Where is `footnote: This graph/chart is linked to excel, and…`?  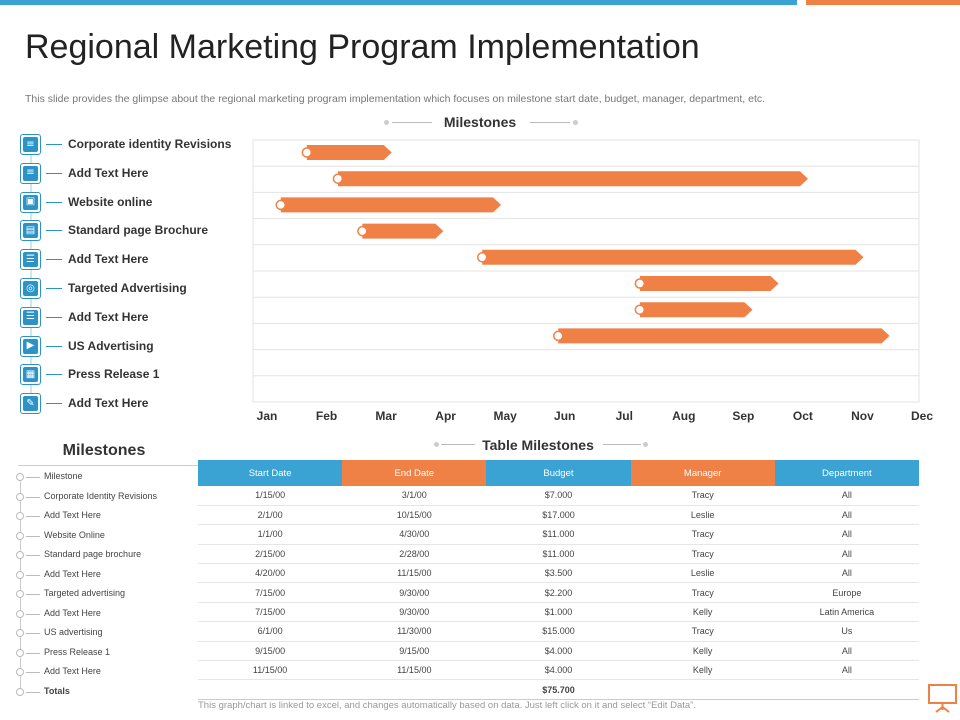 footnote: This graph/chart is linked to excel, and… is located at coordinates (447, 705).